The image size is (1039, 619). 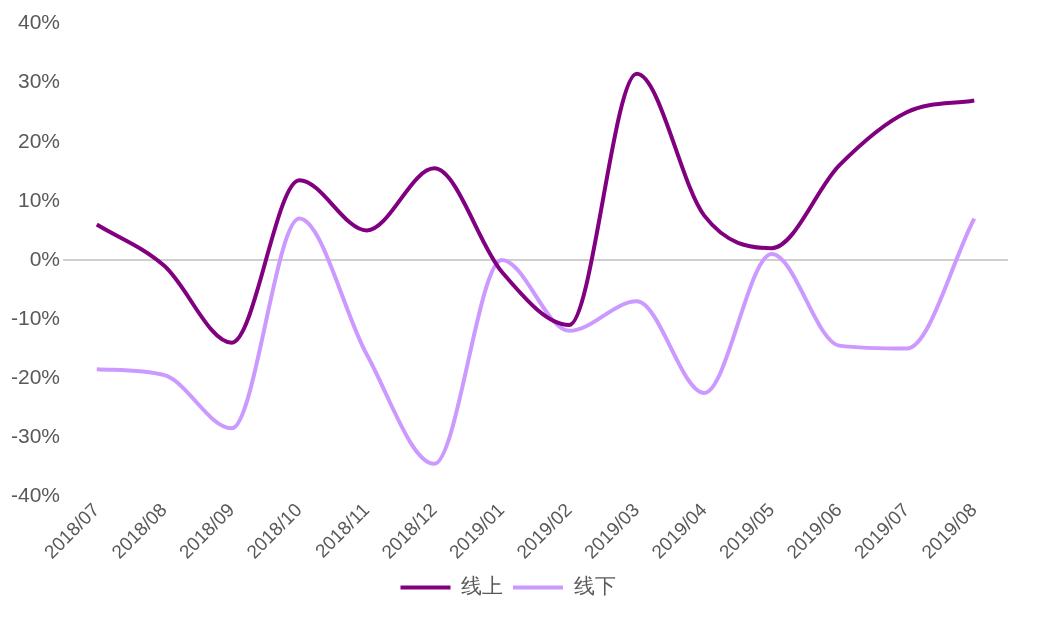 What do you see at coordinates (39, 81) in the screenshot?
I see `y-tick-label: 30%` at bounding box center [39, 81].